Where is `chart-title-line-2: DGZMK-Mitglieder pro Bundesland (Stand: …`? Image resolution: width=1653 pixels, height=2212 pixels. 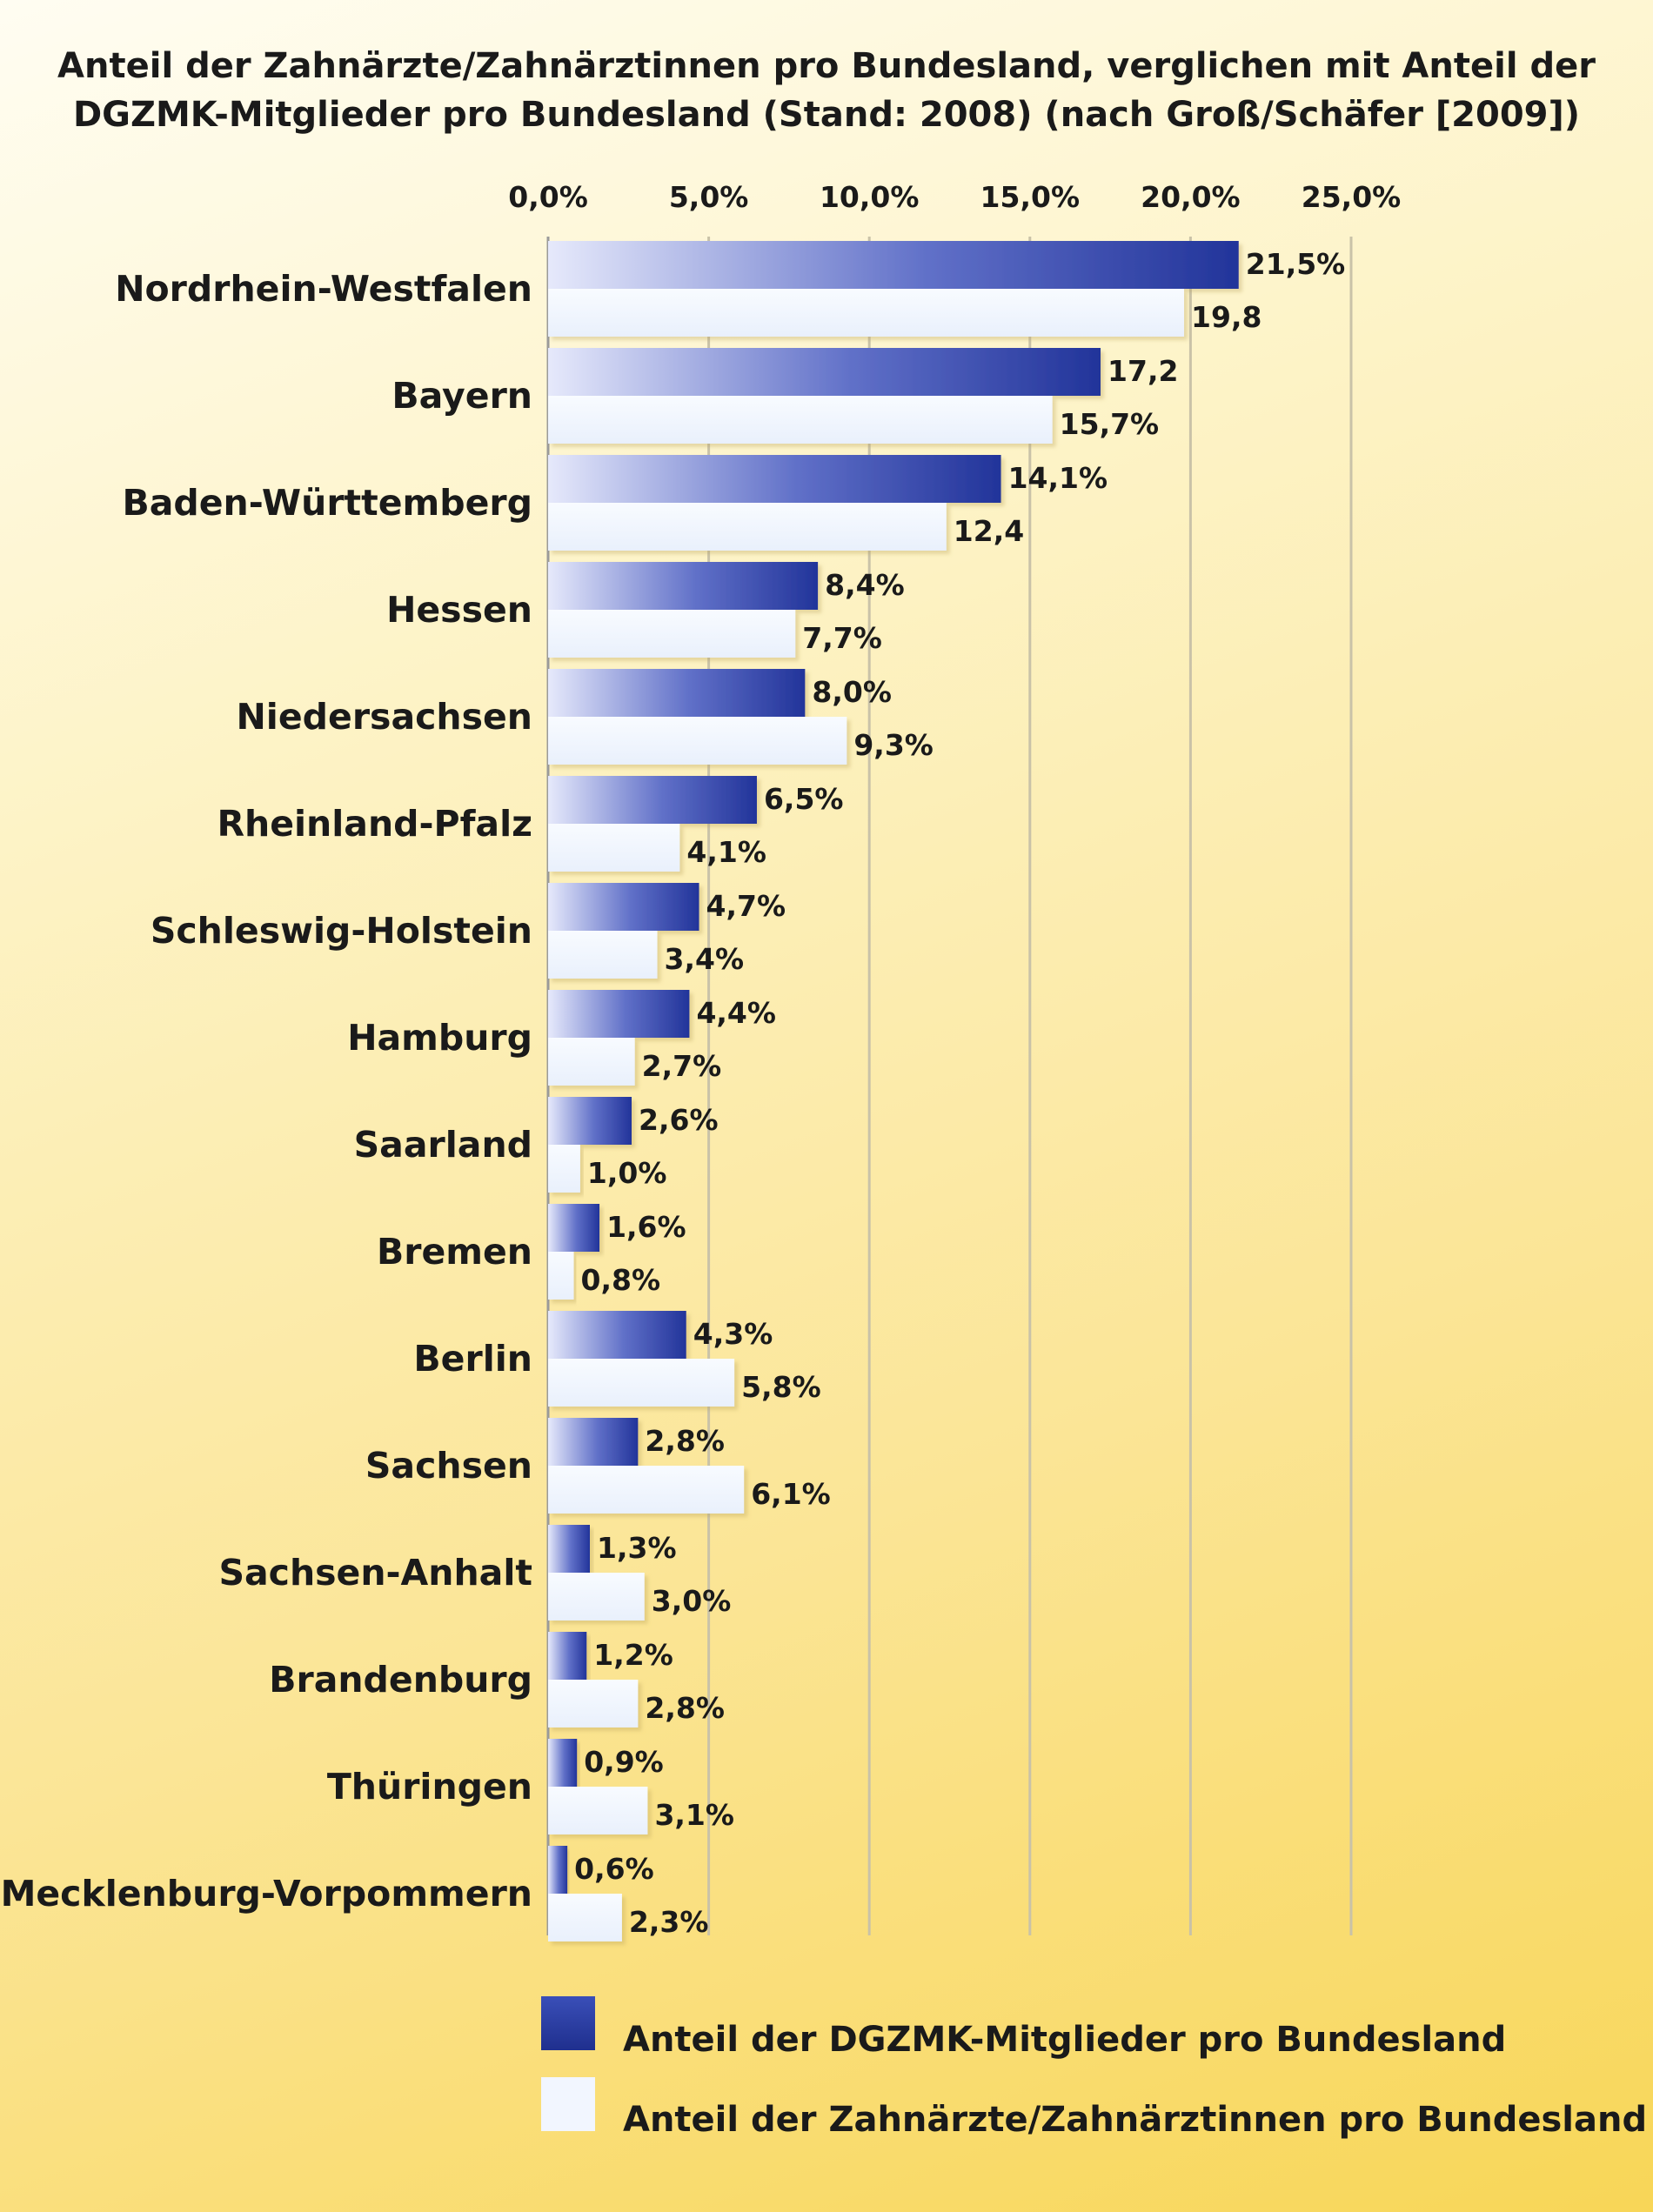
chart-title-line-2: DGZMK-Mitglieder pro Bundesland (Stand: … is located at coordinates (826, 115).